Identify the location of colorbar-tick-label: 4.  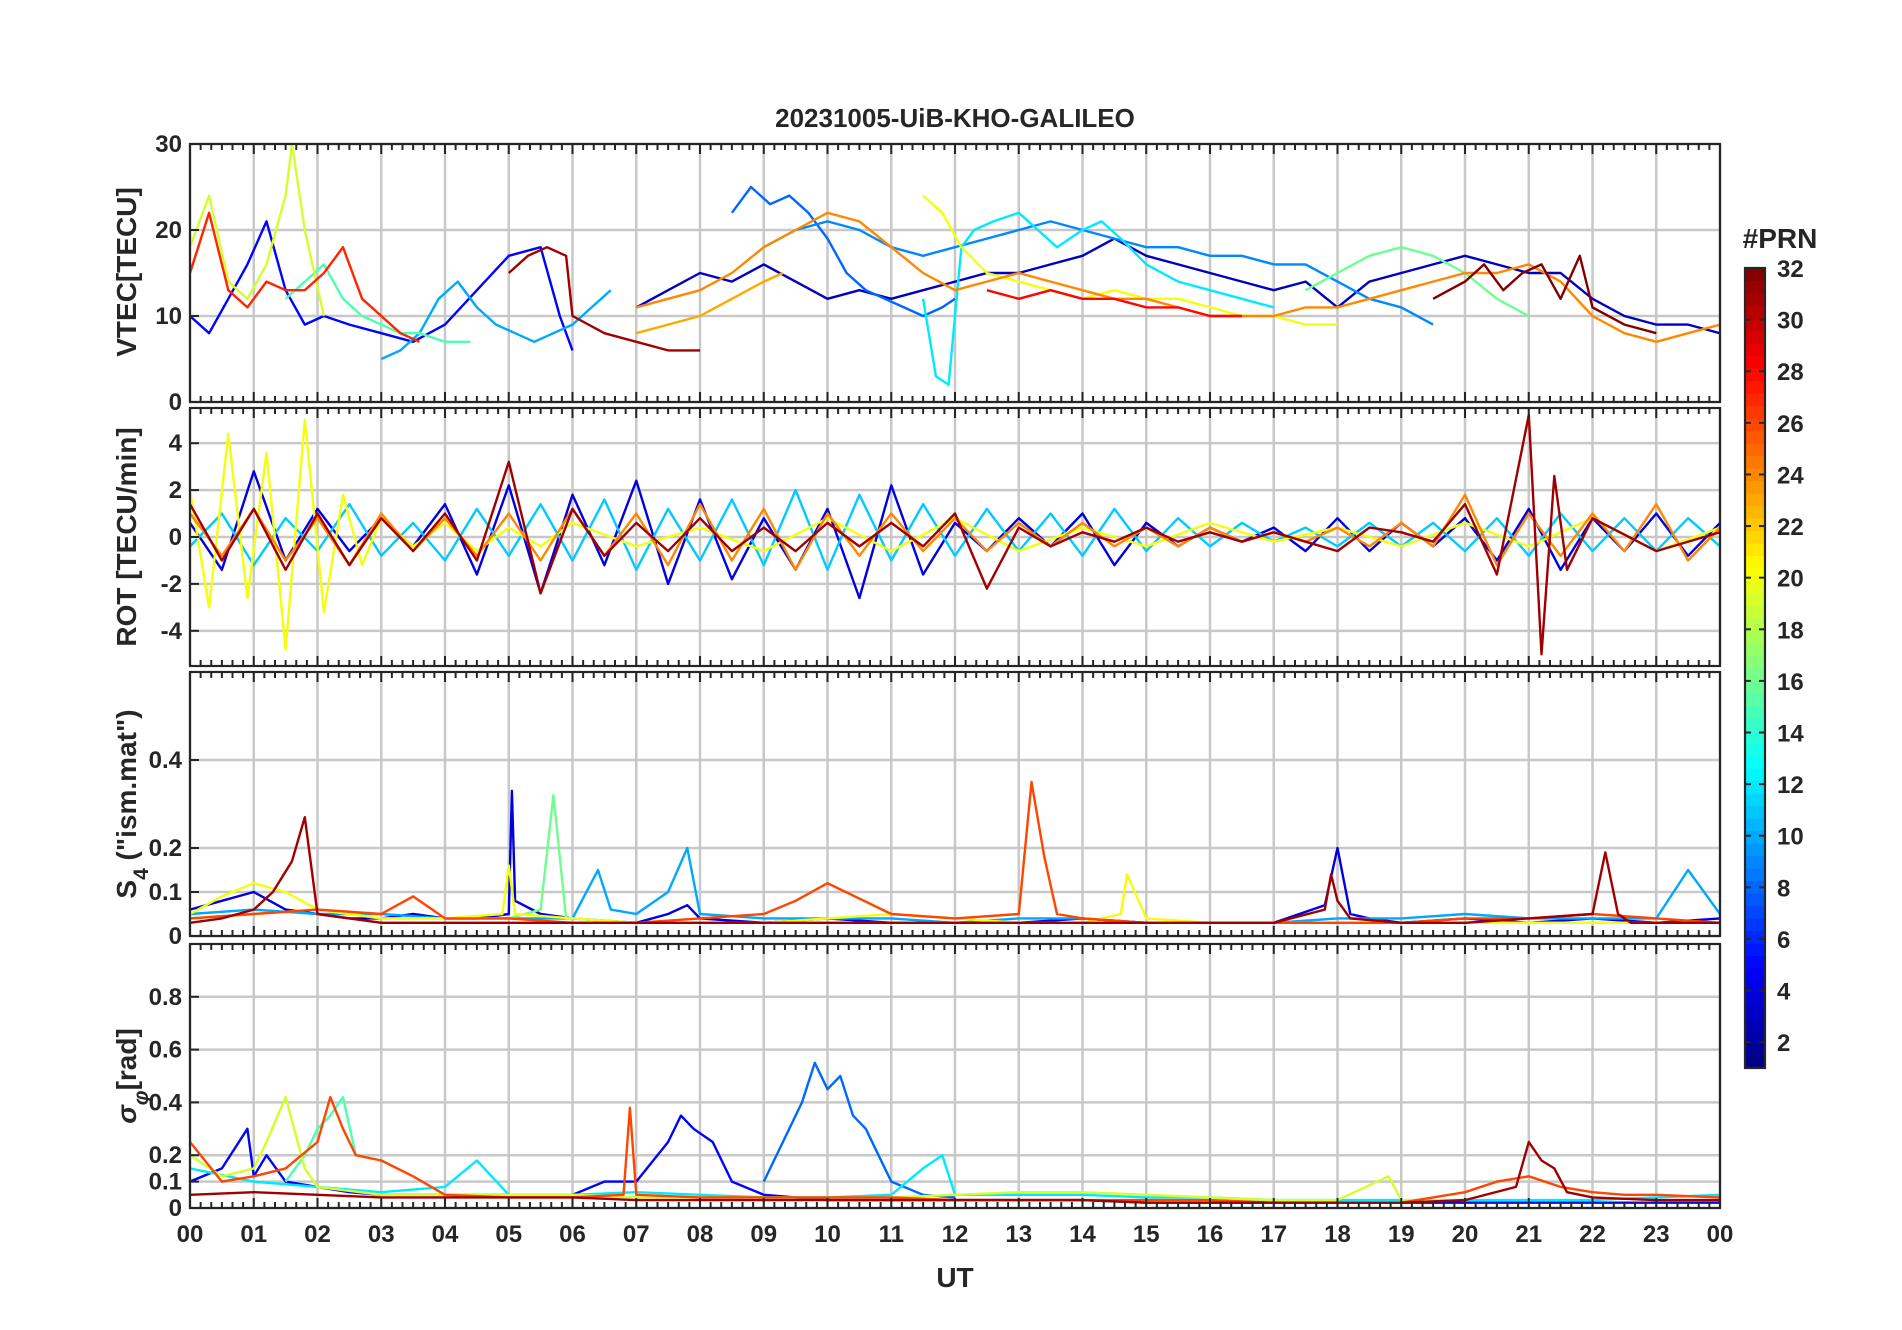
(1784, 992).